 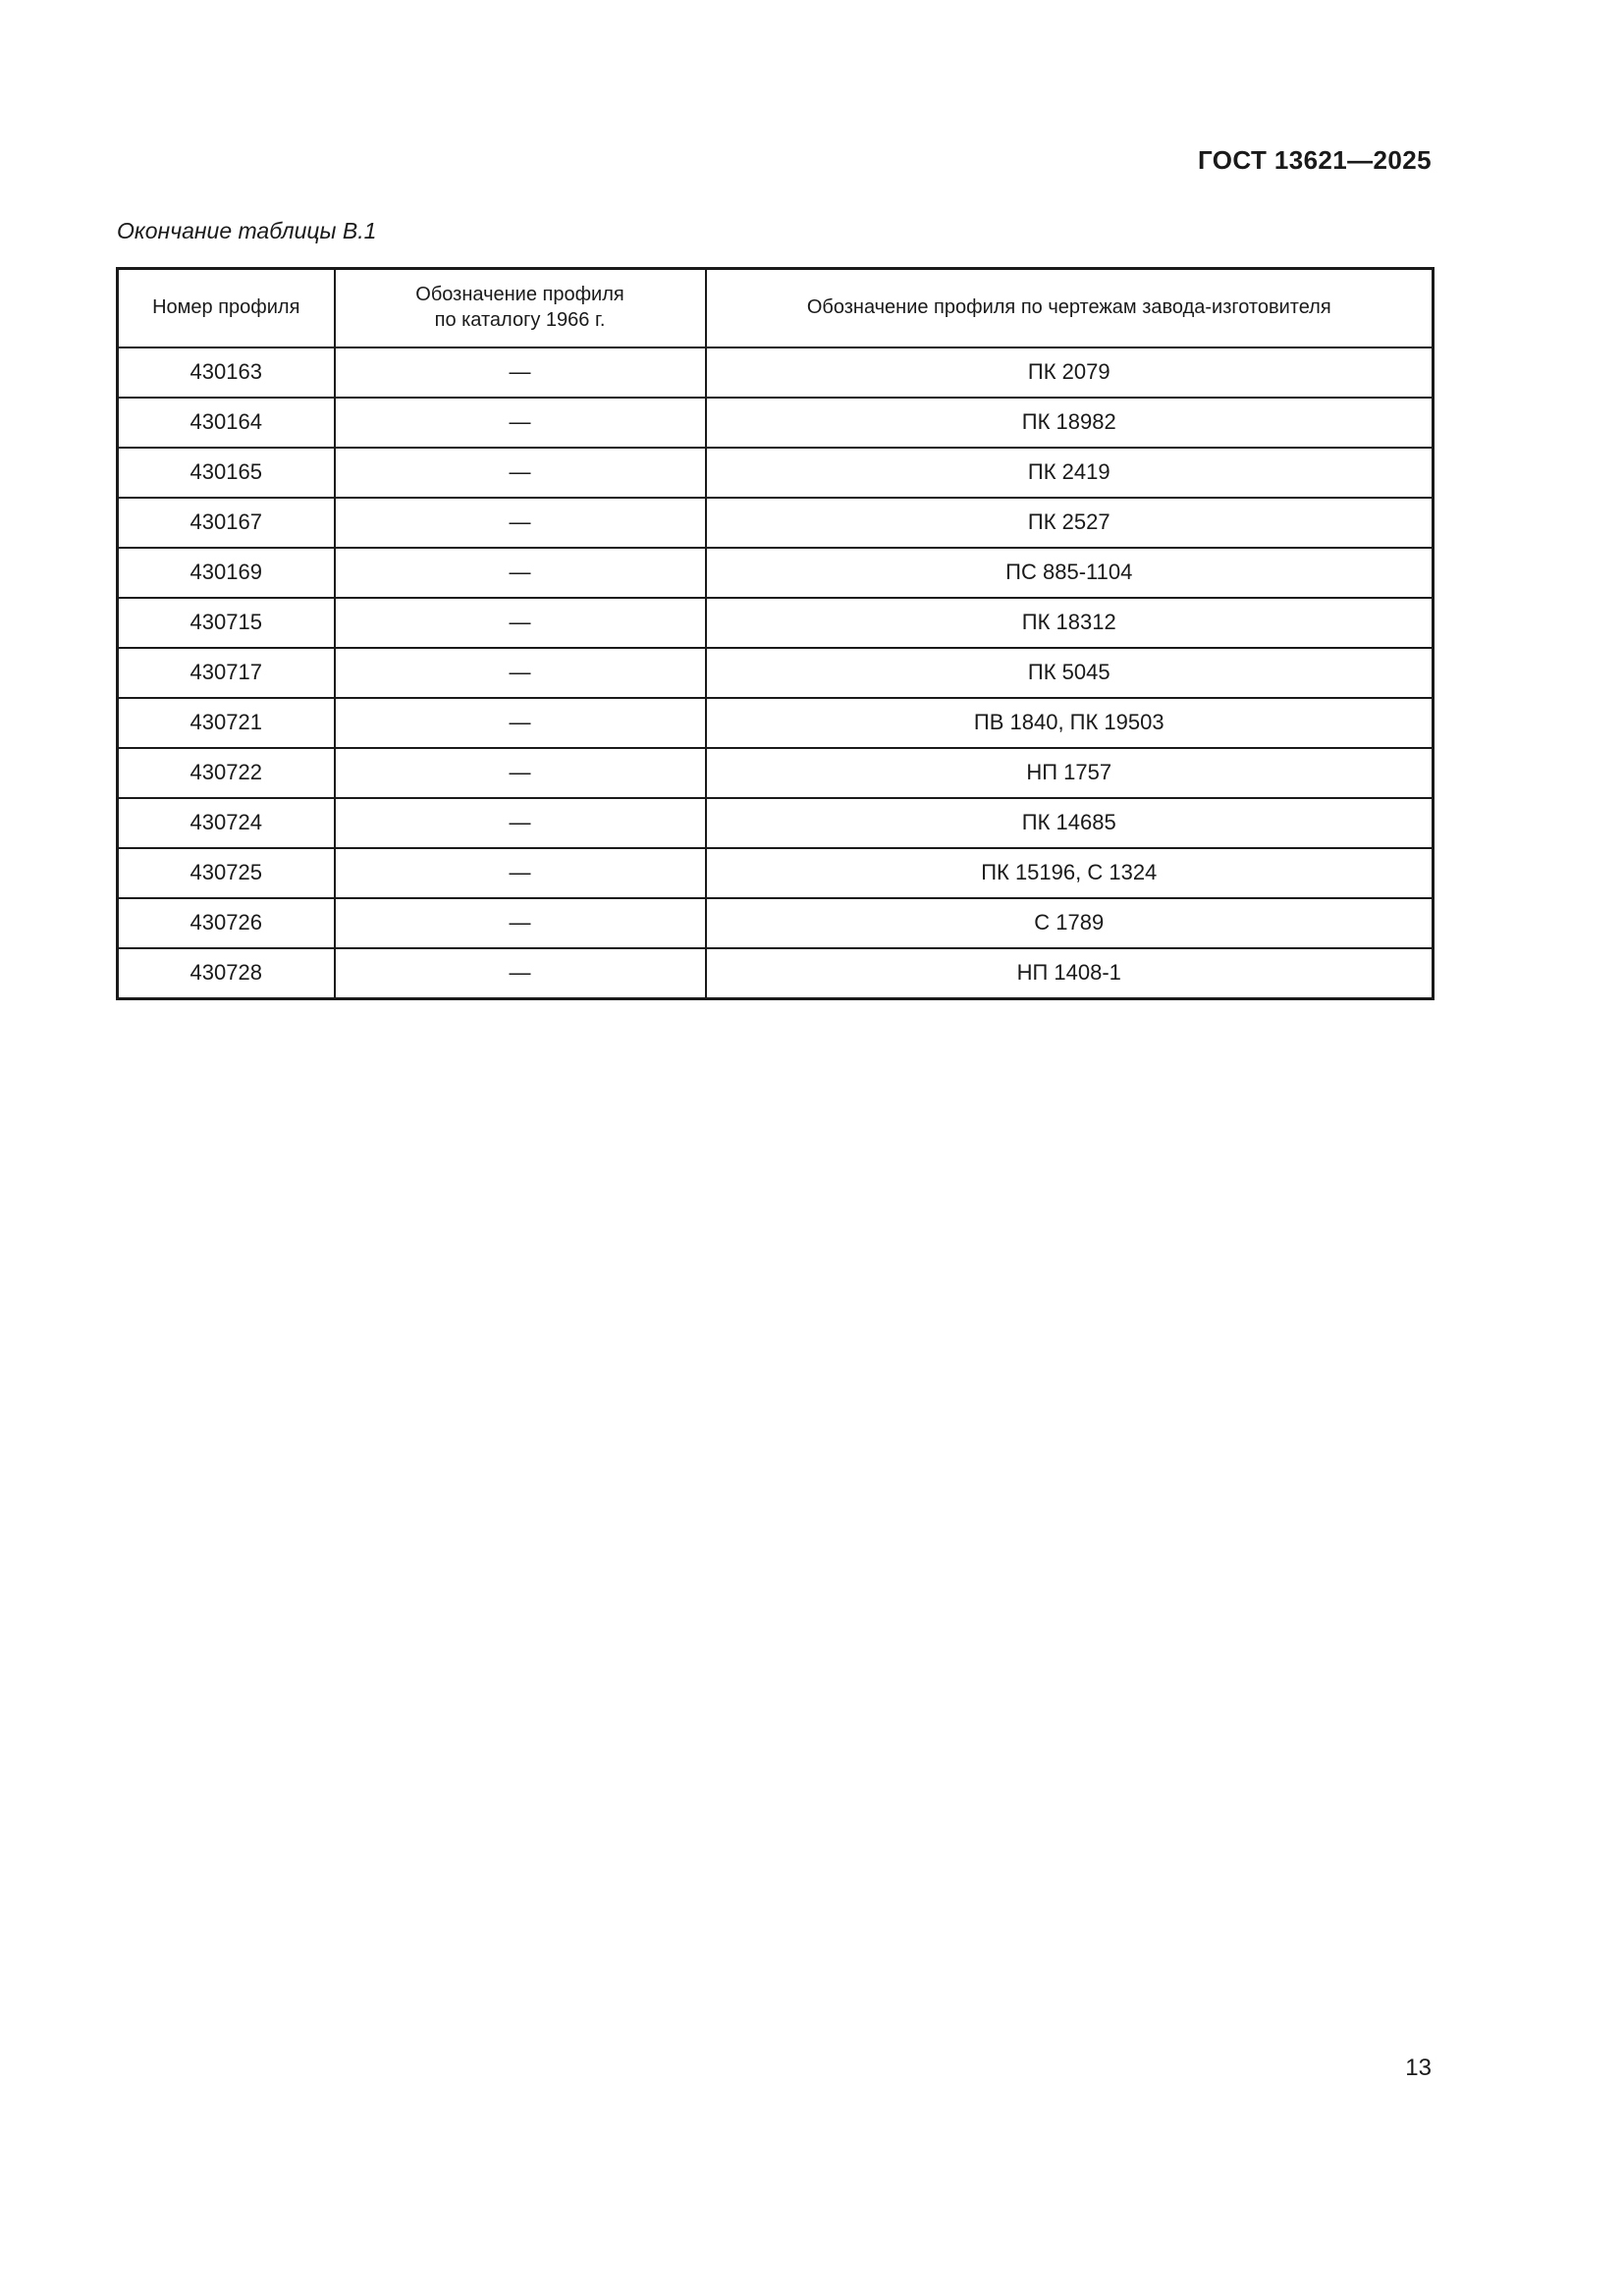 What do you see at coordinates (226, 923) in the screenshot?
I see `cell-profile-number: 430726` at bounding box center [226, 923].